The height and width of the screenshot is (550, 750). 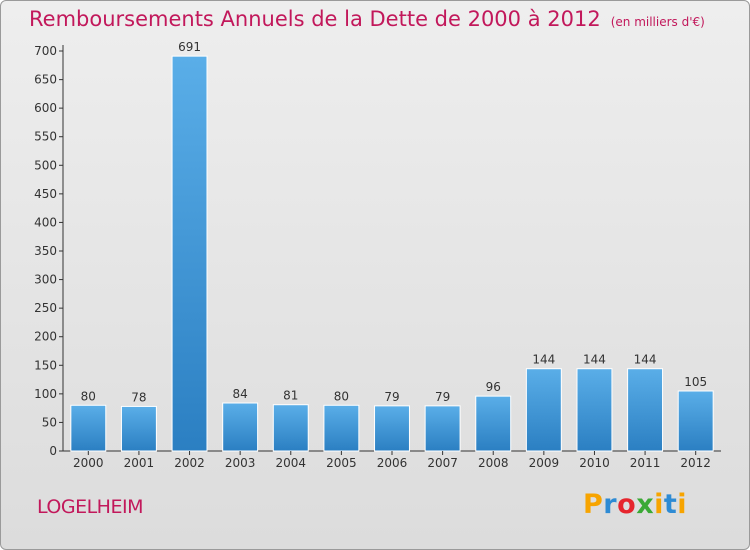 What do you see at coordinates (88, 463) in the screenshot?
I see `x-tick-label-2000: 2000` at bounding box center [88, 463].